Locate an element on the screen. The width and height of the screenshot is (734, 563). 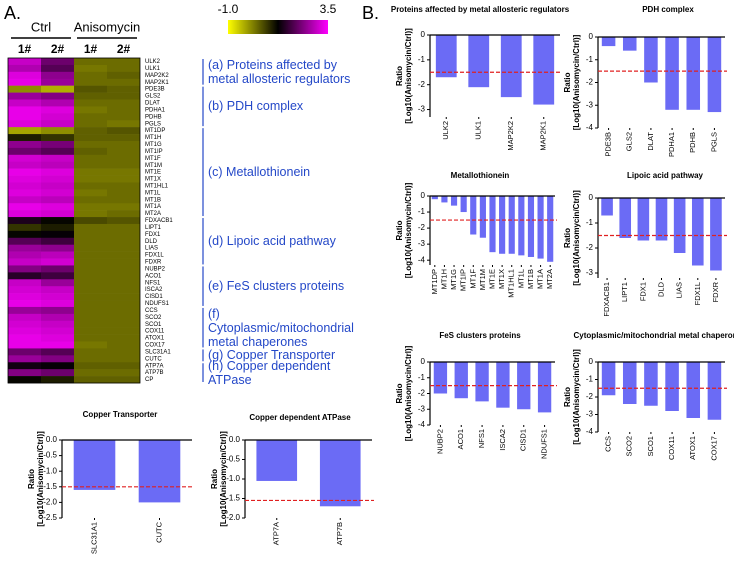
row-label: ATP7B is located at coordinates (154, 373).